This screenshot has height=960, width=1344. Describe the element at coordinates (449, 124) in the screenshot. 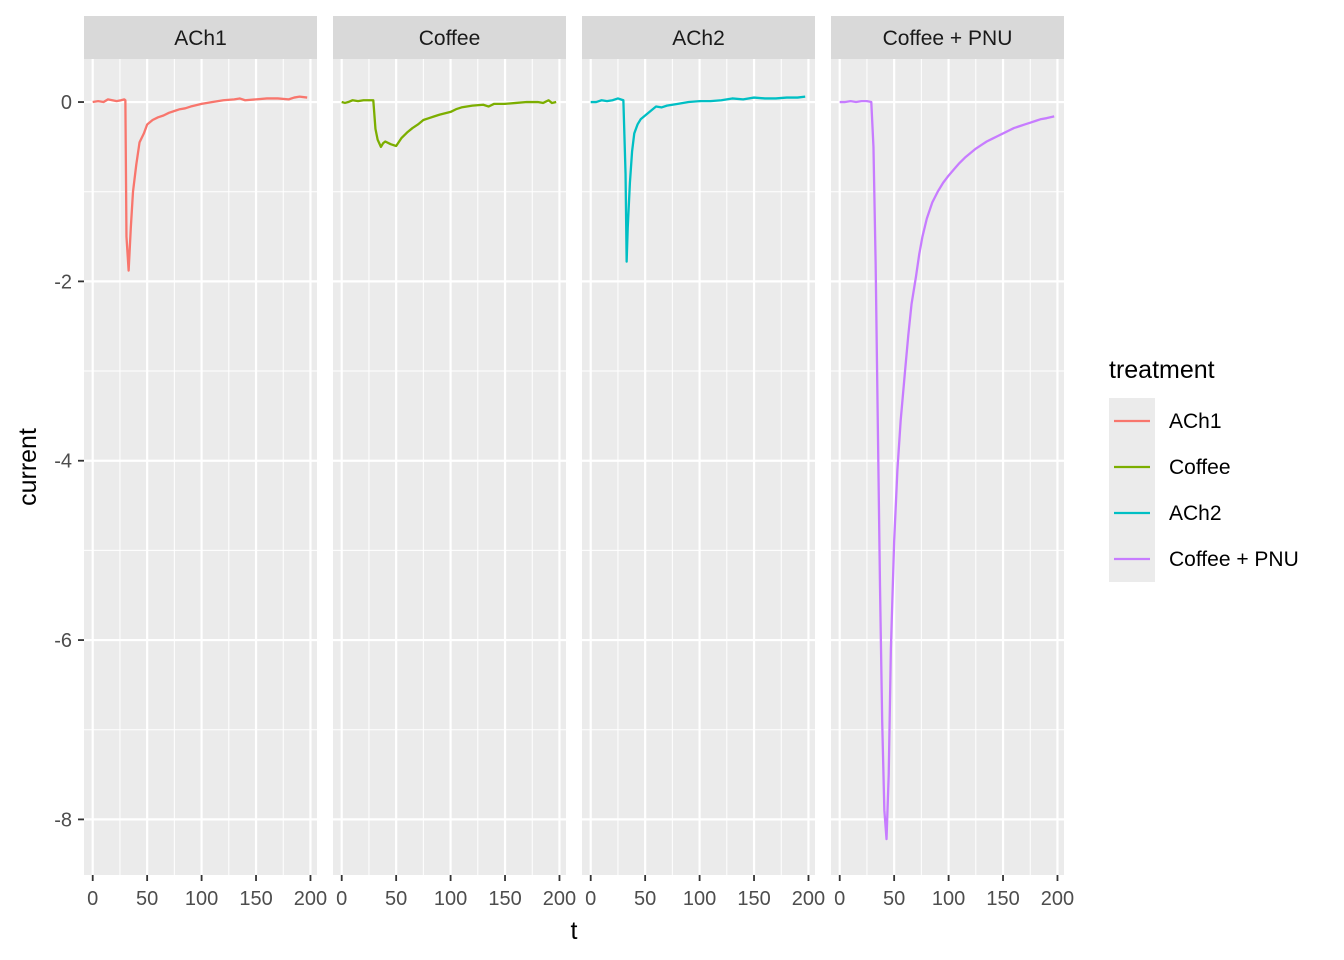

I see `series-line-coffee` at that location.